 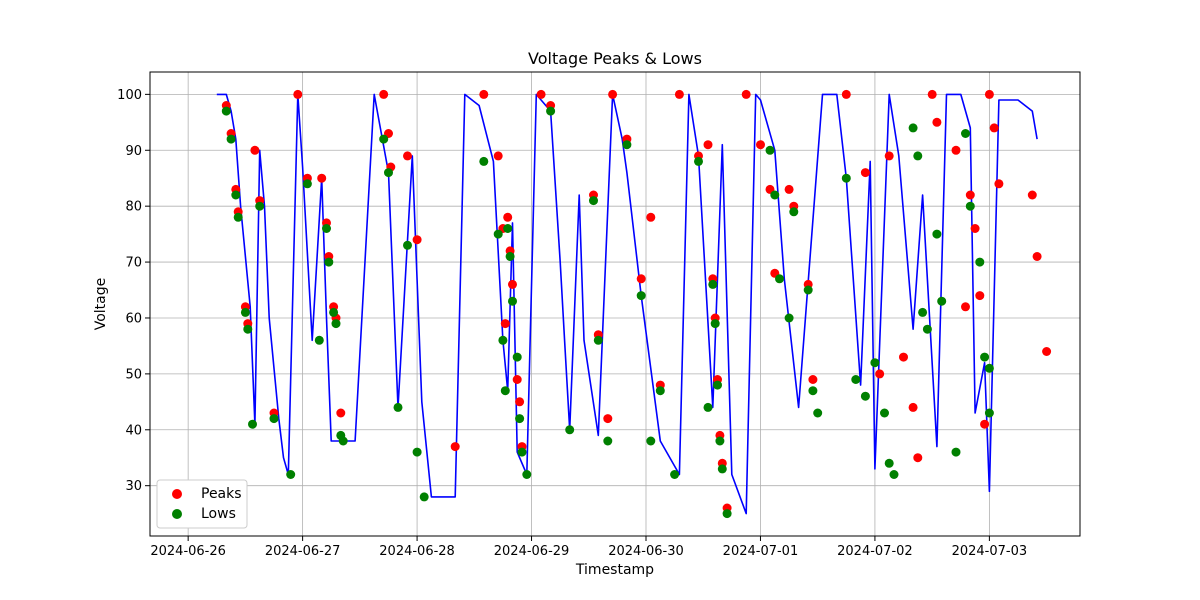 I want to click on y-tick-label: 60, so click(x=133, y=318).